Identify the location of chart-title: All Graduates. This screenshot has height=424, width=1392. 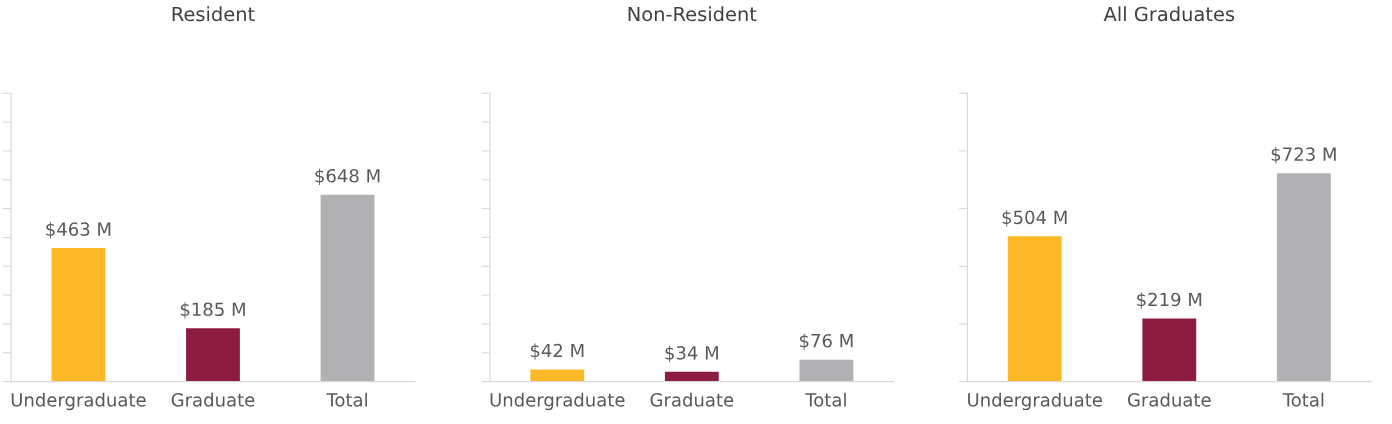
(1169, 14).